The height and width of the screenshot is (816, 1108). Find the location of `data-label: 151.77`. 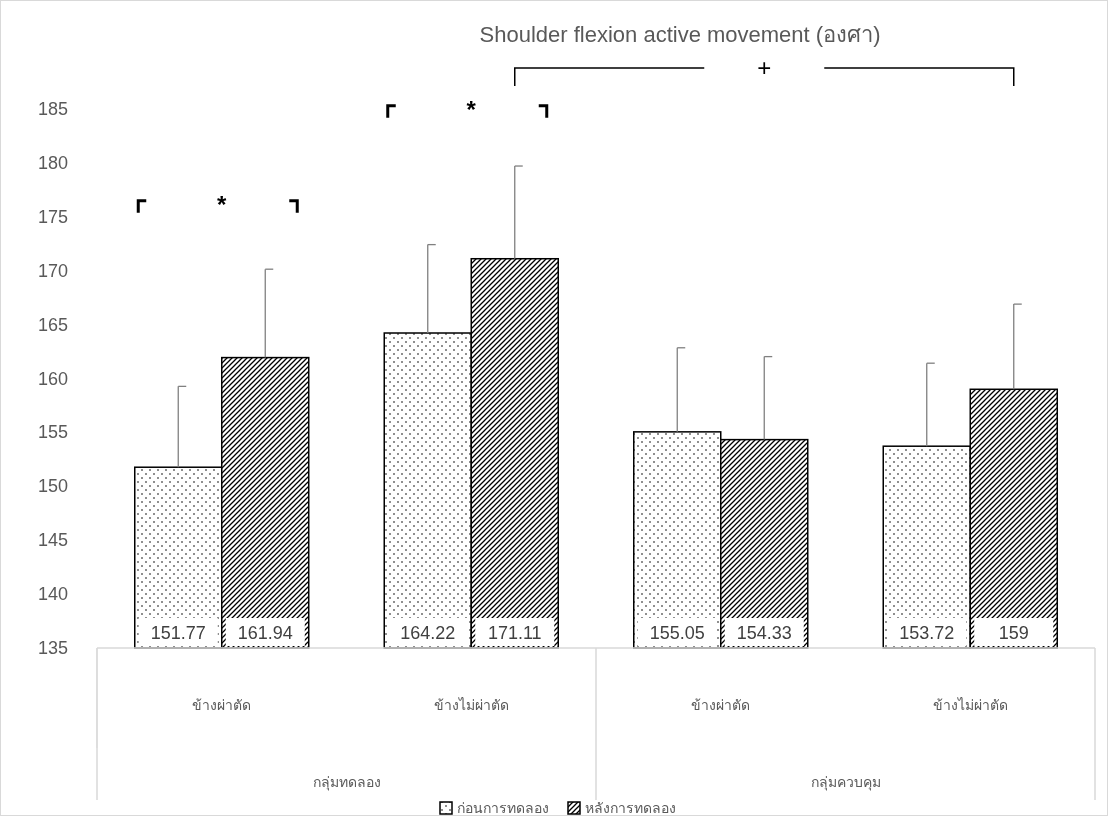

data-label: 151.77 is located at coordinates (178, 633).